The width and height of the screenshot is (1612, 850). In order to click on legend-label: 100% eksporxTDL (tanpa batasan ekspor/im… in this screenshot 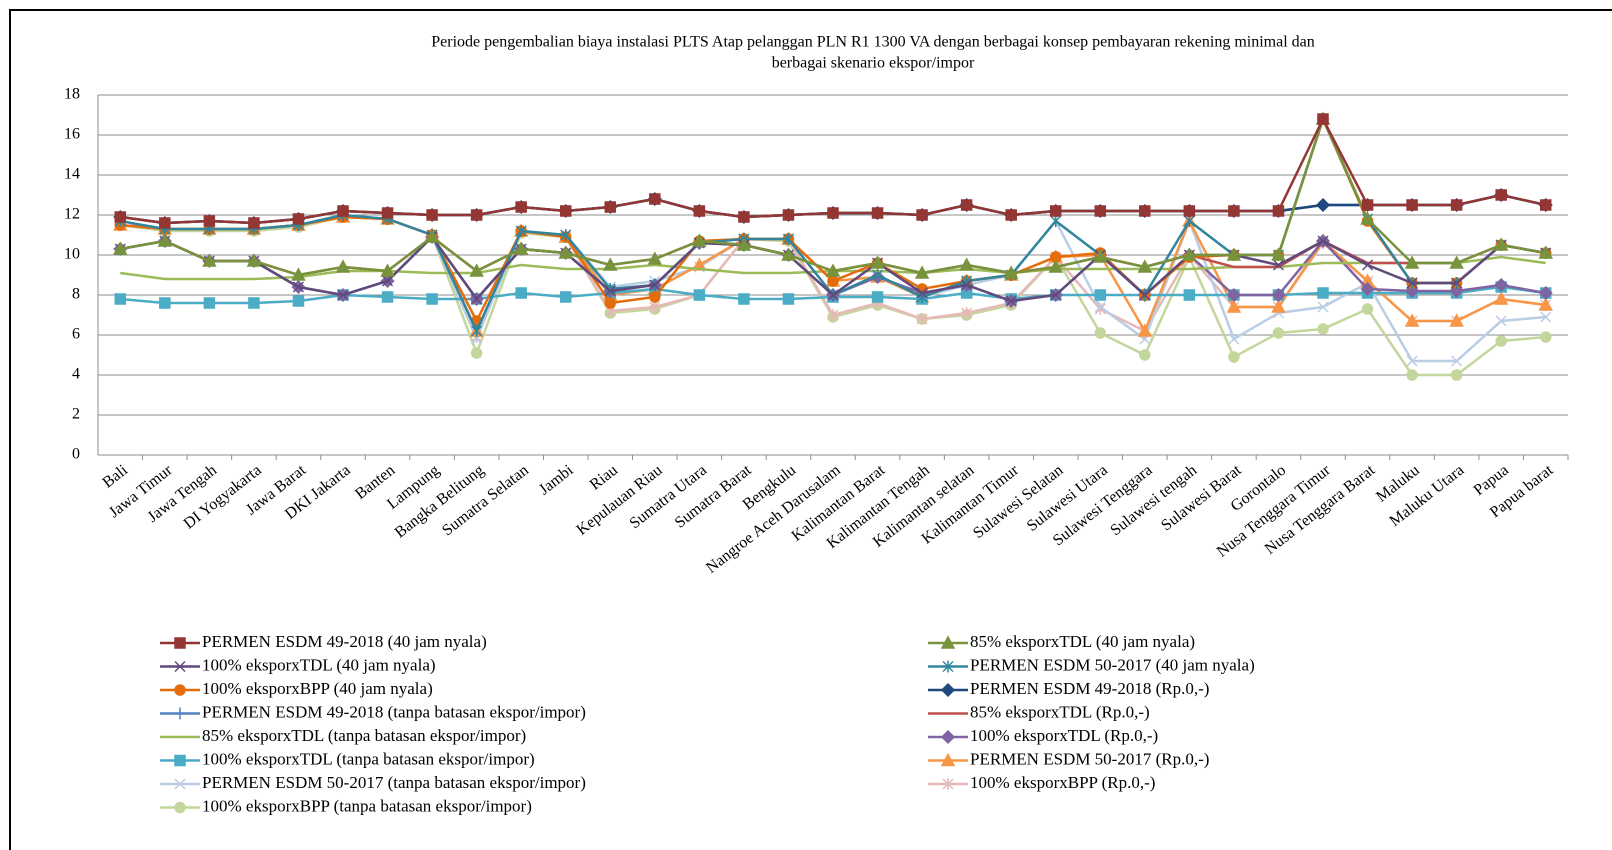, I will do `click(368, 758)`.